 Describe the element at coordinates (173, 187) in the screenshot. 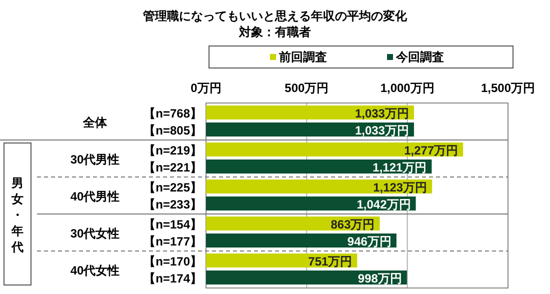

I see `annotation: 【n=225】` at that location.